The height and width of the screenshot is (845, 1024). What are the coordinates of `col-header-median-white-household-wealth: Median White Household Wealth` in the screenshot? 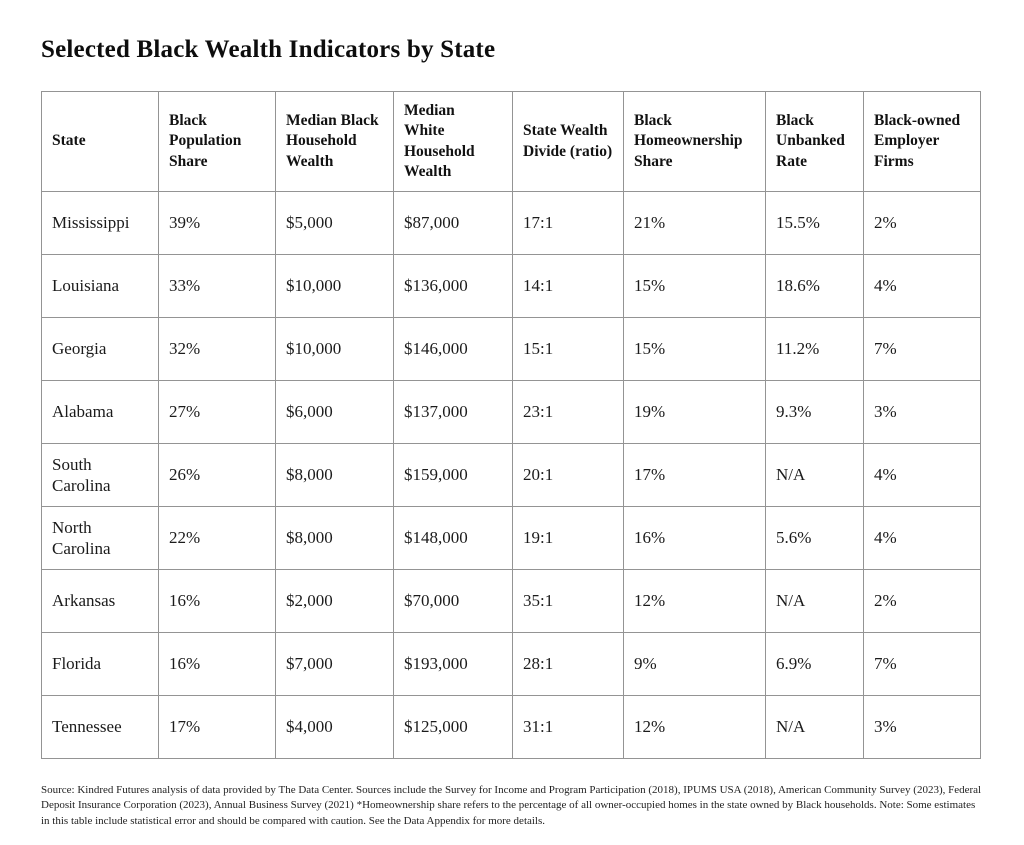 It's located at (453, 141).